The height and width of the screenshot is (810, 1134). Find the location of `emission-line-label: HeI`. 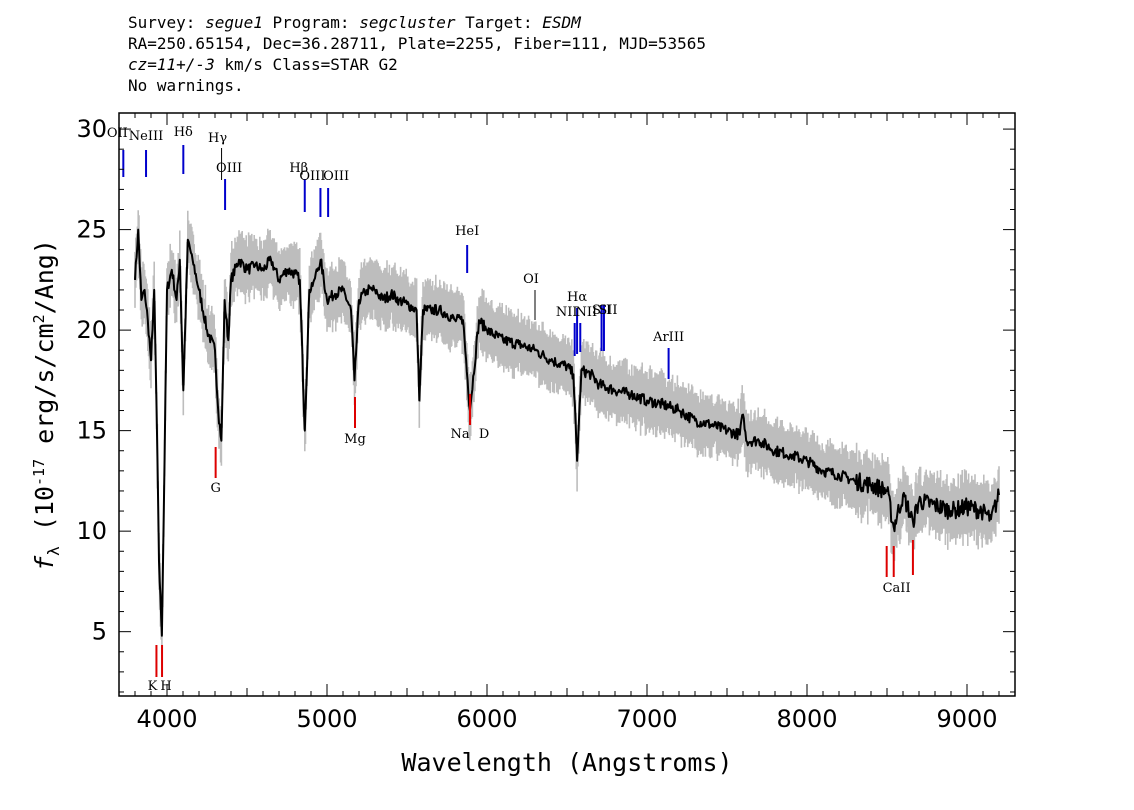

emission-line-label: HeI is located at coordinates (467, 231).